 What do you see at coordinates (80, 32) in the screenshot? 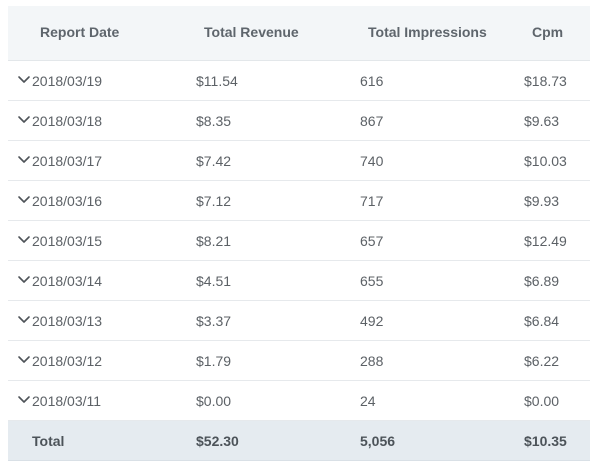
I see `column-header-report-date: Report Date` at bounding box center [80, 32].